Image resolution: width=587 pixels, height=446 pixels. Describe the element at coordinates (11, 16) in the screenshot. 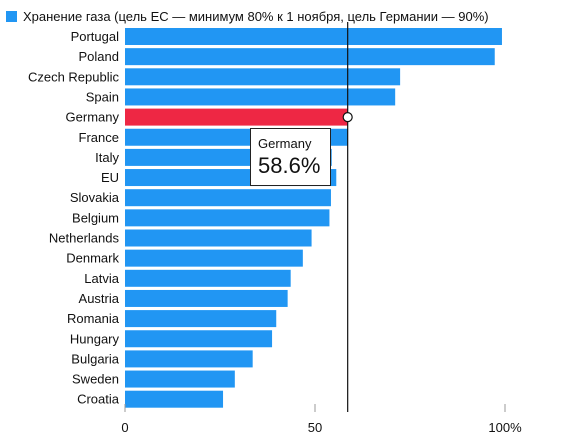

I see `legend-swatch` at that location.